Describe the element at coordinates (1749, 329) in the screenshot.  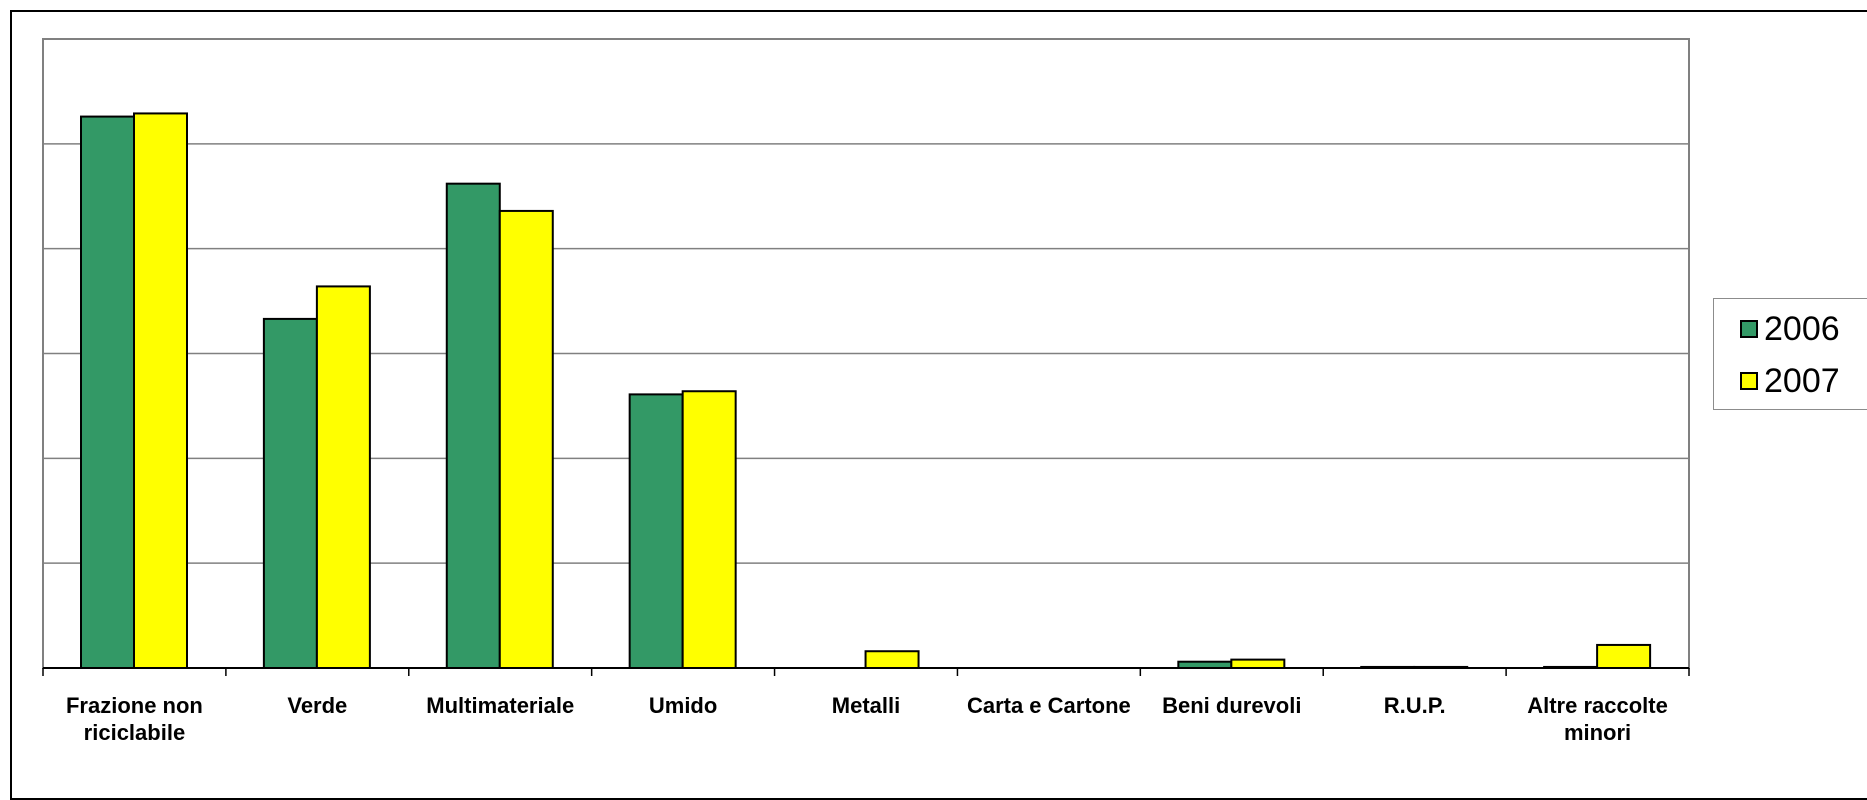
I see `legend-swatch-2006` at that location.